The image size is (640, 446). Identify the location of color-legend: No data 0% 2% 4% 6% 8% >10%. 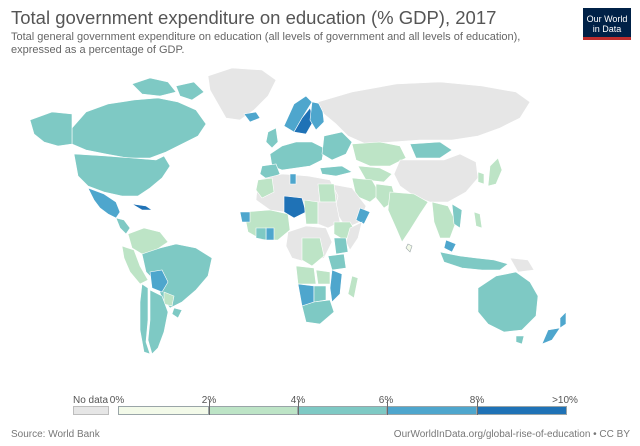
(320, 407).